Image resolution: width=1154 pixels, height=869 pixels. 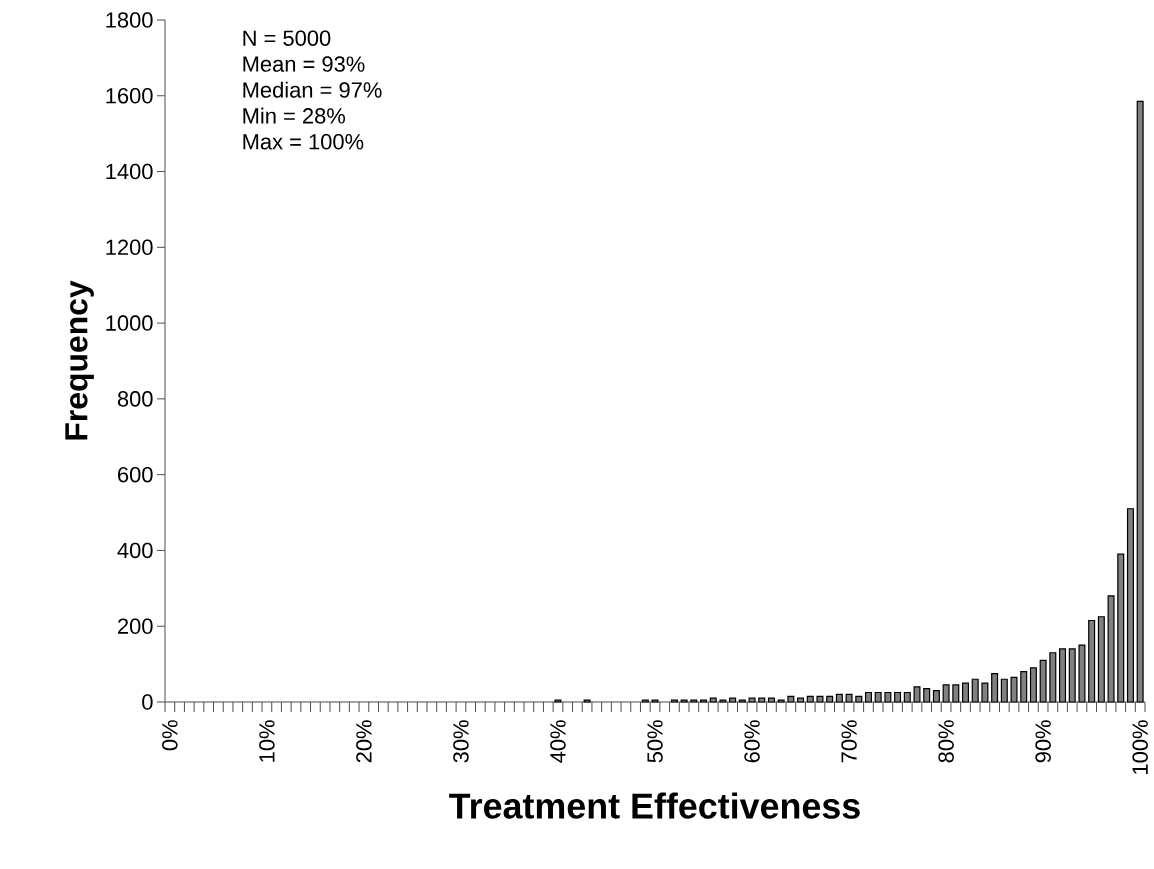 I want to click on x-tick-label: 100%, so click(x=1140, y=747).